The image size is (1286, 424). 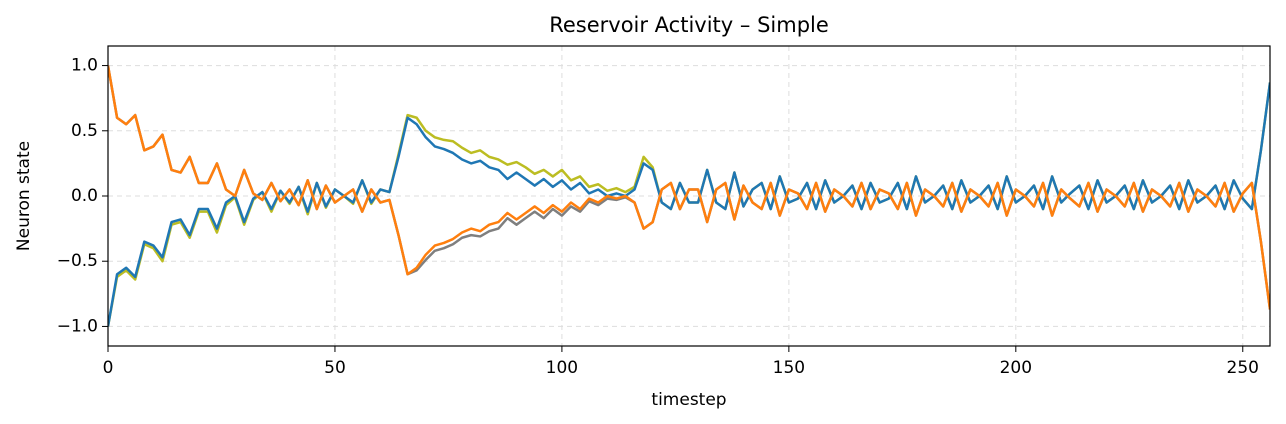 I want to click on x-tick-label: 150, so click(x=789, y=368).